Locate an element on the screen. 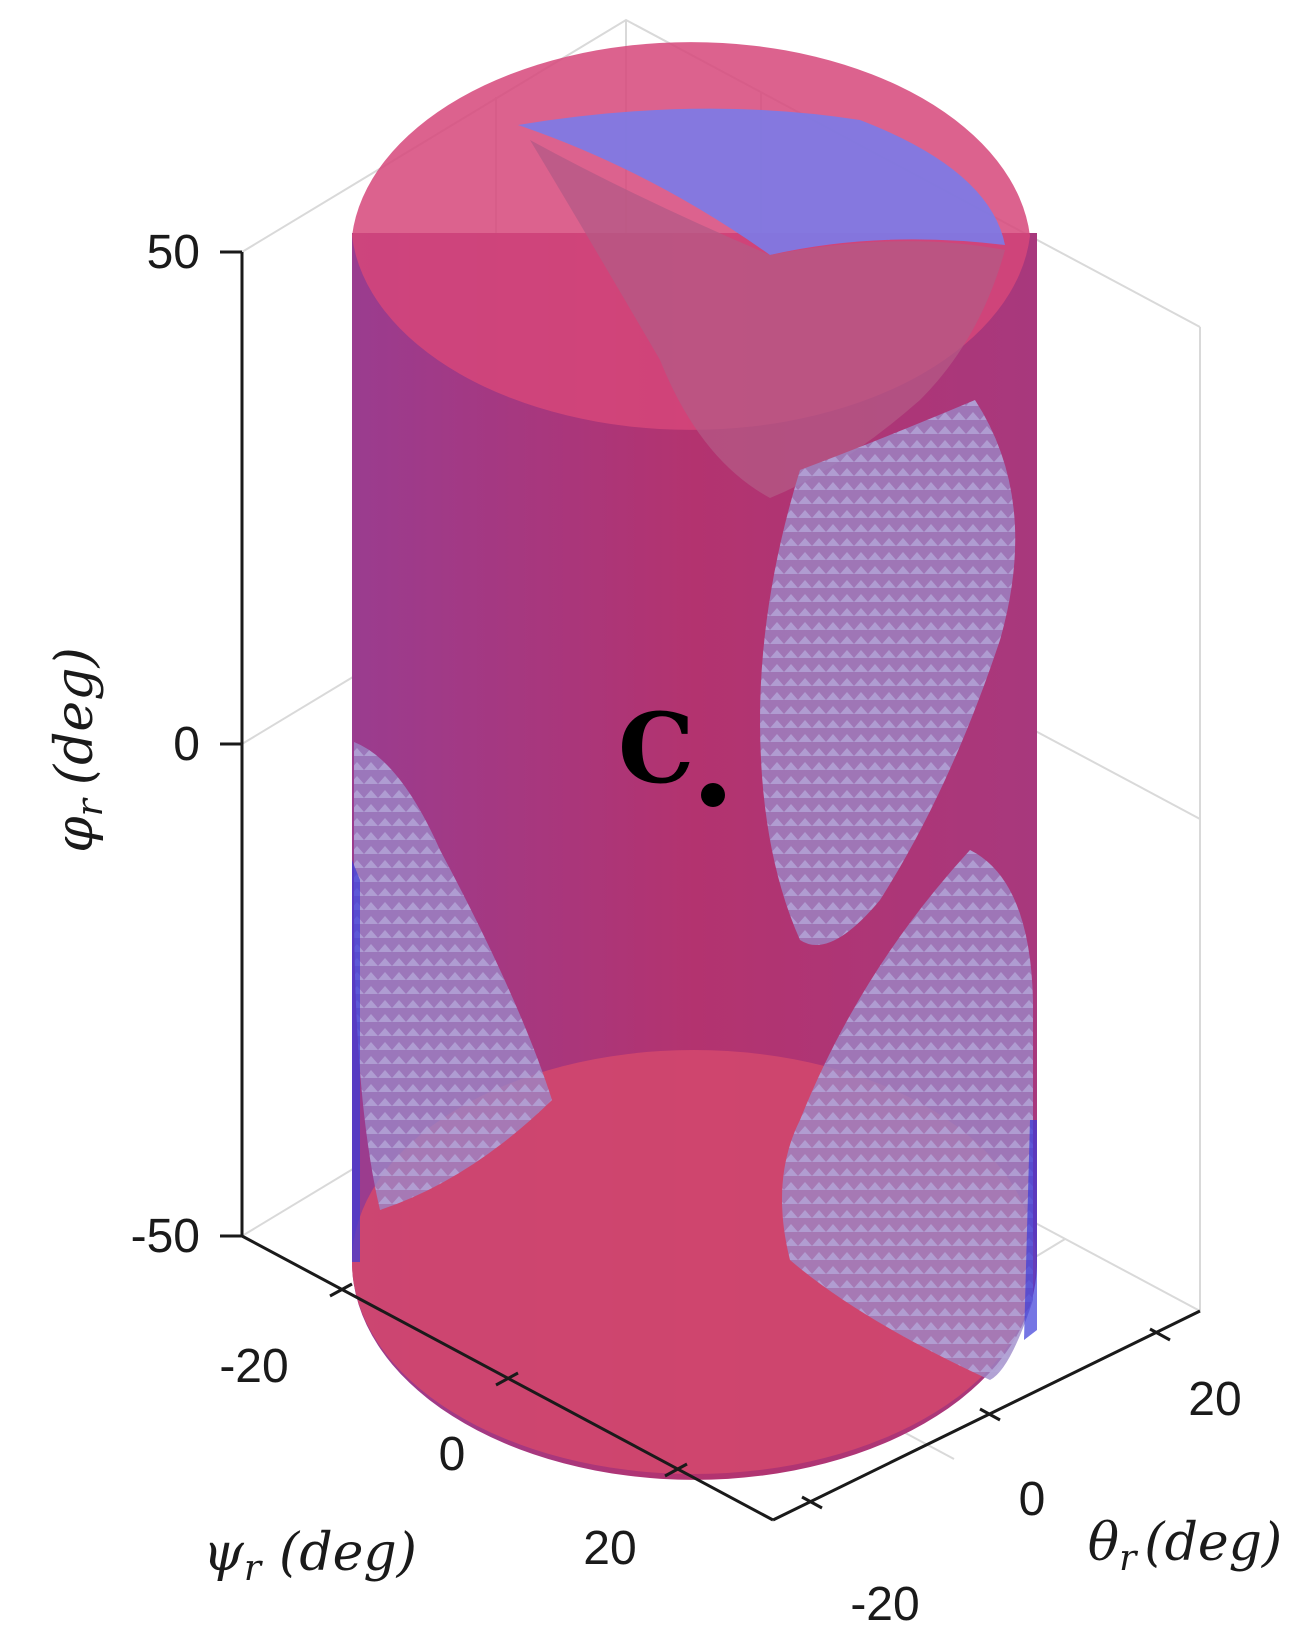  left-patch is located at coordinates (453, 976).